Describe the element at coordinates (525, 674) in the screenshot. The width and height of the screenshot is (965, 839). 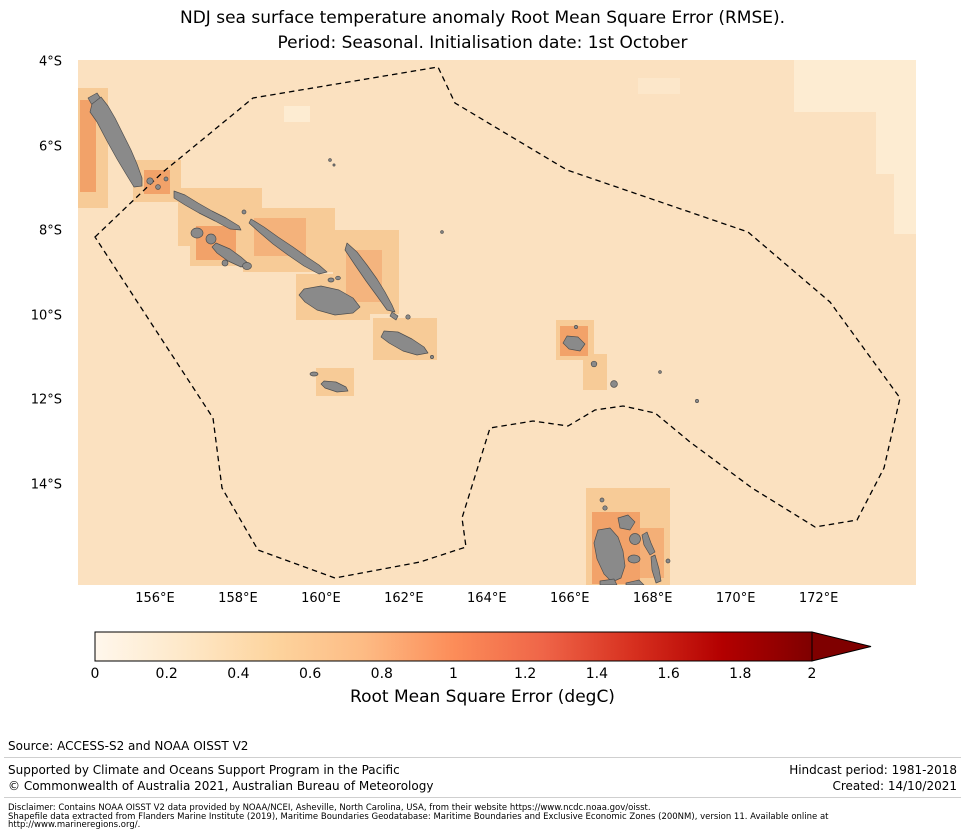
I see `colorbar-tick-label: 1.2` at that location.